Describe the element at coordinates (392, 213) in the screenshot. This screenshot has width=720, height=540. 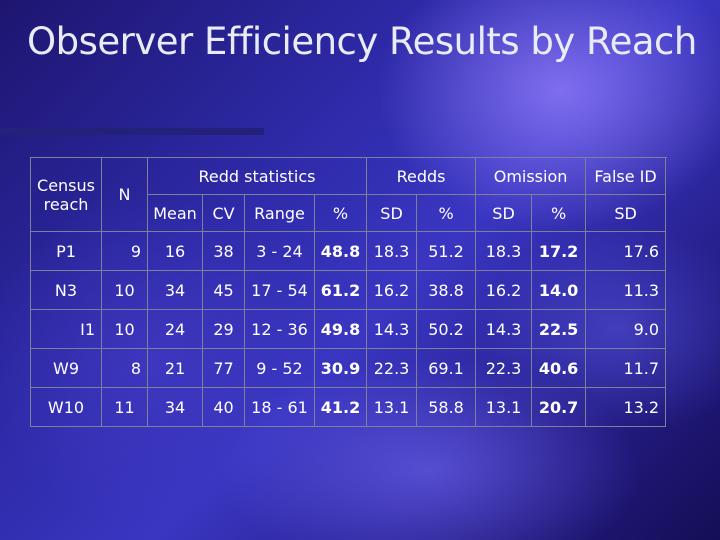
I see `subheader-redds-sd: SD` at that location.